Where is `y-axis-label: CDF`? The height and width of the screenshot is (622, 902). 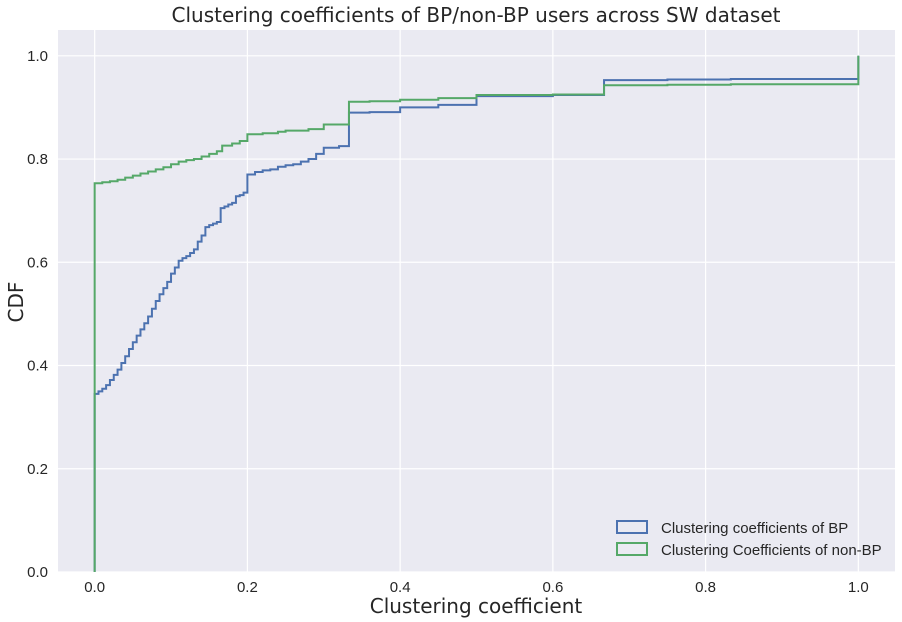 y-axis-label: CDF is located at coordinates (16, 302).